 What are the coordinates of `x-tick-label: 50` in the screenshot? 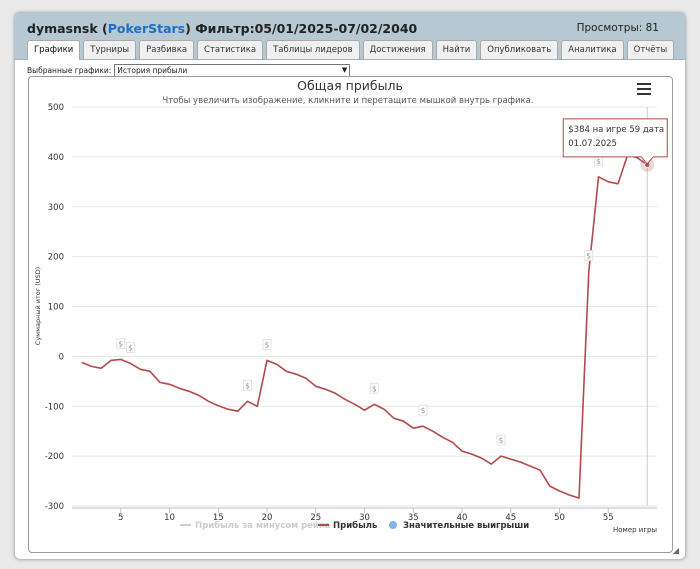 It's located at (559, 518).